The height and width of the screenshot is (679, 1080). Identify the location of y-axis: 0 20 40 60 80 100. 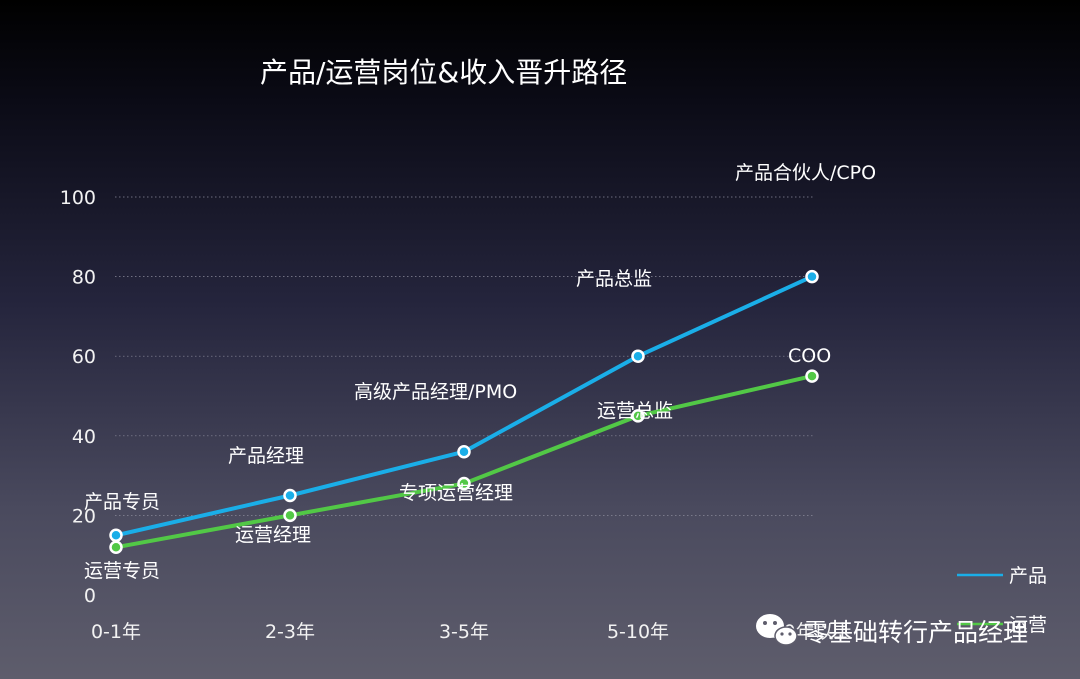
(78, 397).